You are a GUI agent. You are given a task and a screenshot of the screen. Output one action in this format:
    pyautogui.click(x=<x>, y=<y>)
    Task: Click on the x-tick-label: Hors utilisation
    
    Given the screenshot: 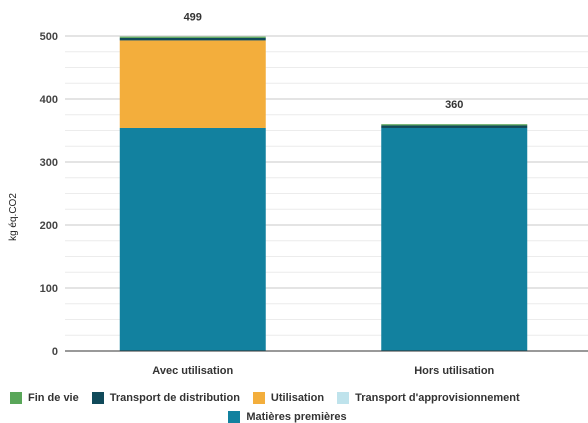 What is the action you would take?
    pyautogui.click(x=454, y=371)
    